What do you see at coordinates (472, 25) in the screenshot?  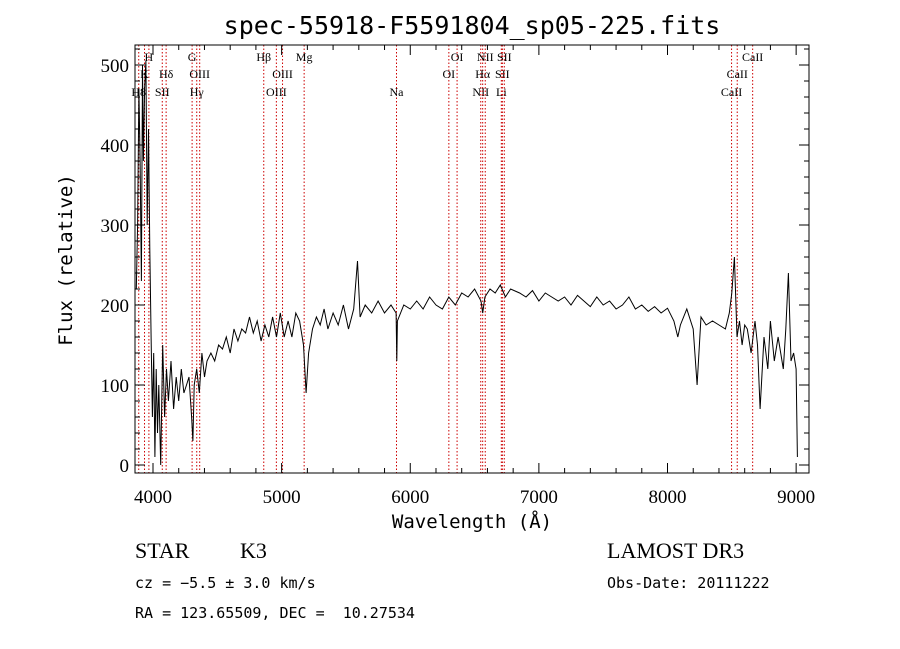 I see `chart-title: spec-55918-F5591804_sp05-225.fits` at bounding box center [472, 25].